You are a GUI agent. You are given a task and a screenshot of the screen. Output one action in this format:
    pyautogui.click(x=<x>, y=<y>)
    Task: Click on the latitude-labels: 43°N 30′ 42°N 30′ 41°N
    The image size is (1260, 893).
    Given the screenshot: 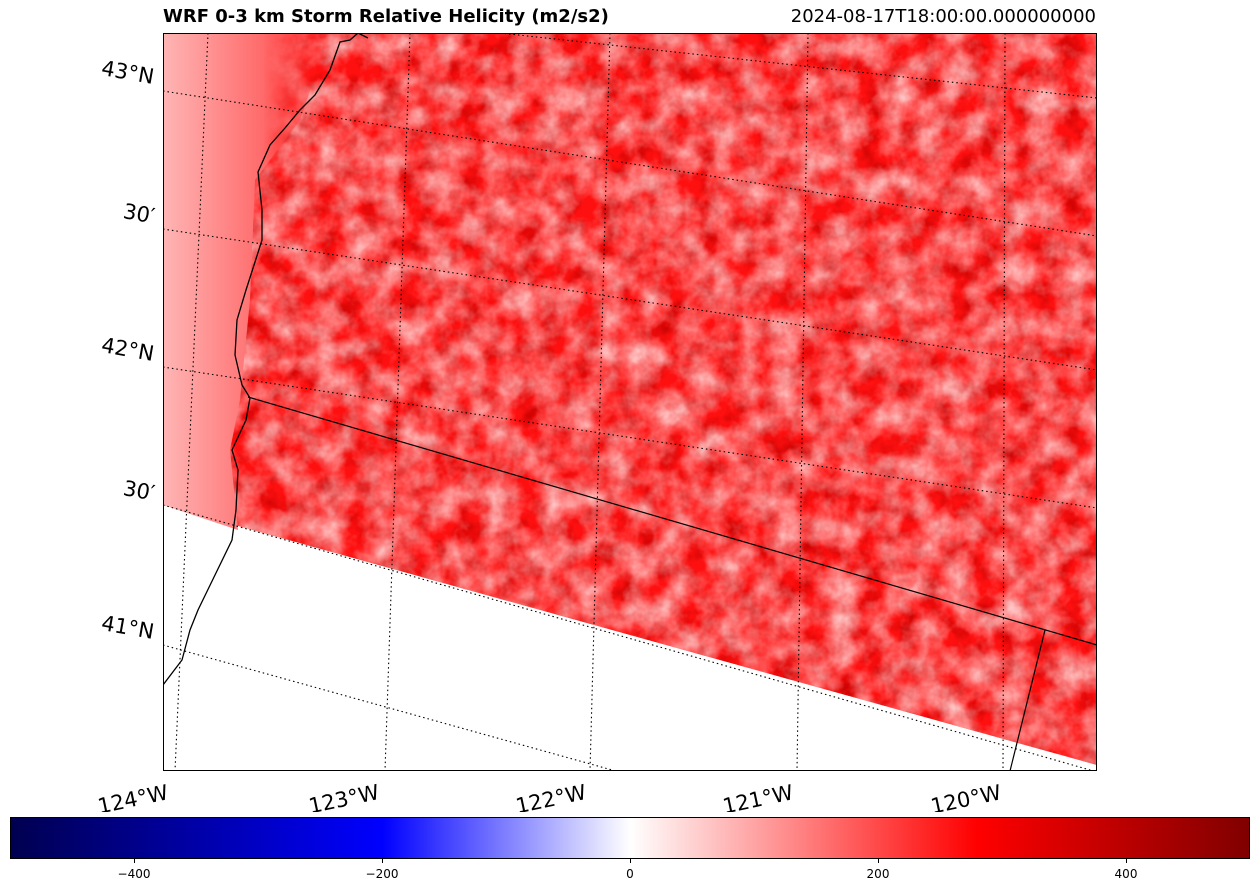 What is the action you would take?
    pyautogui.click(x=128, y=350)
    